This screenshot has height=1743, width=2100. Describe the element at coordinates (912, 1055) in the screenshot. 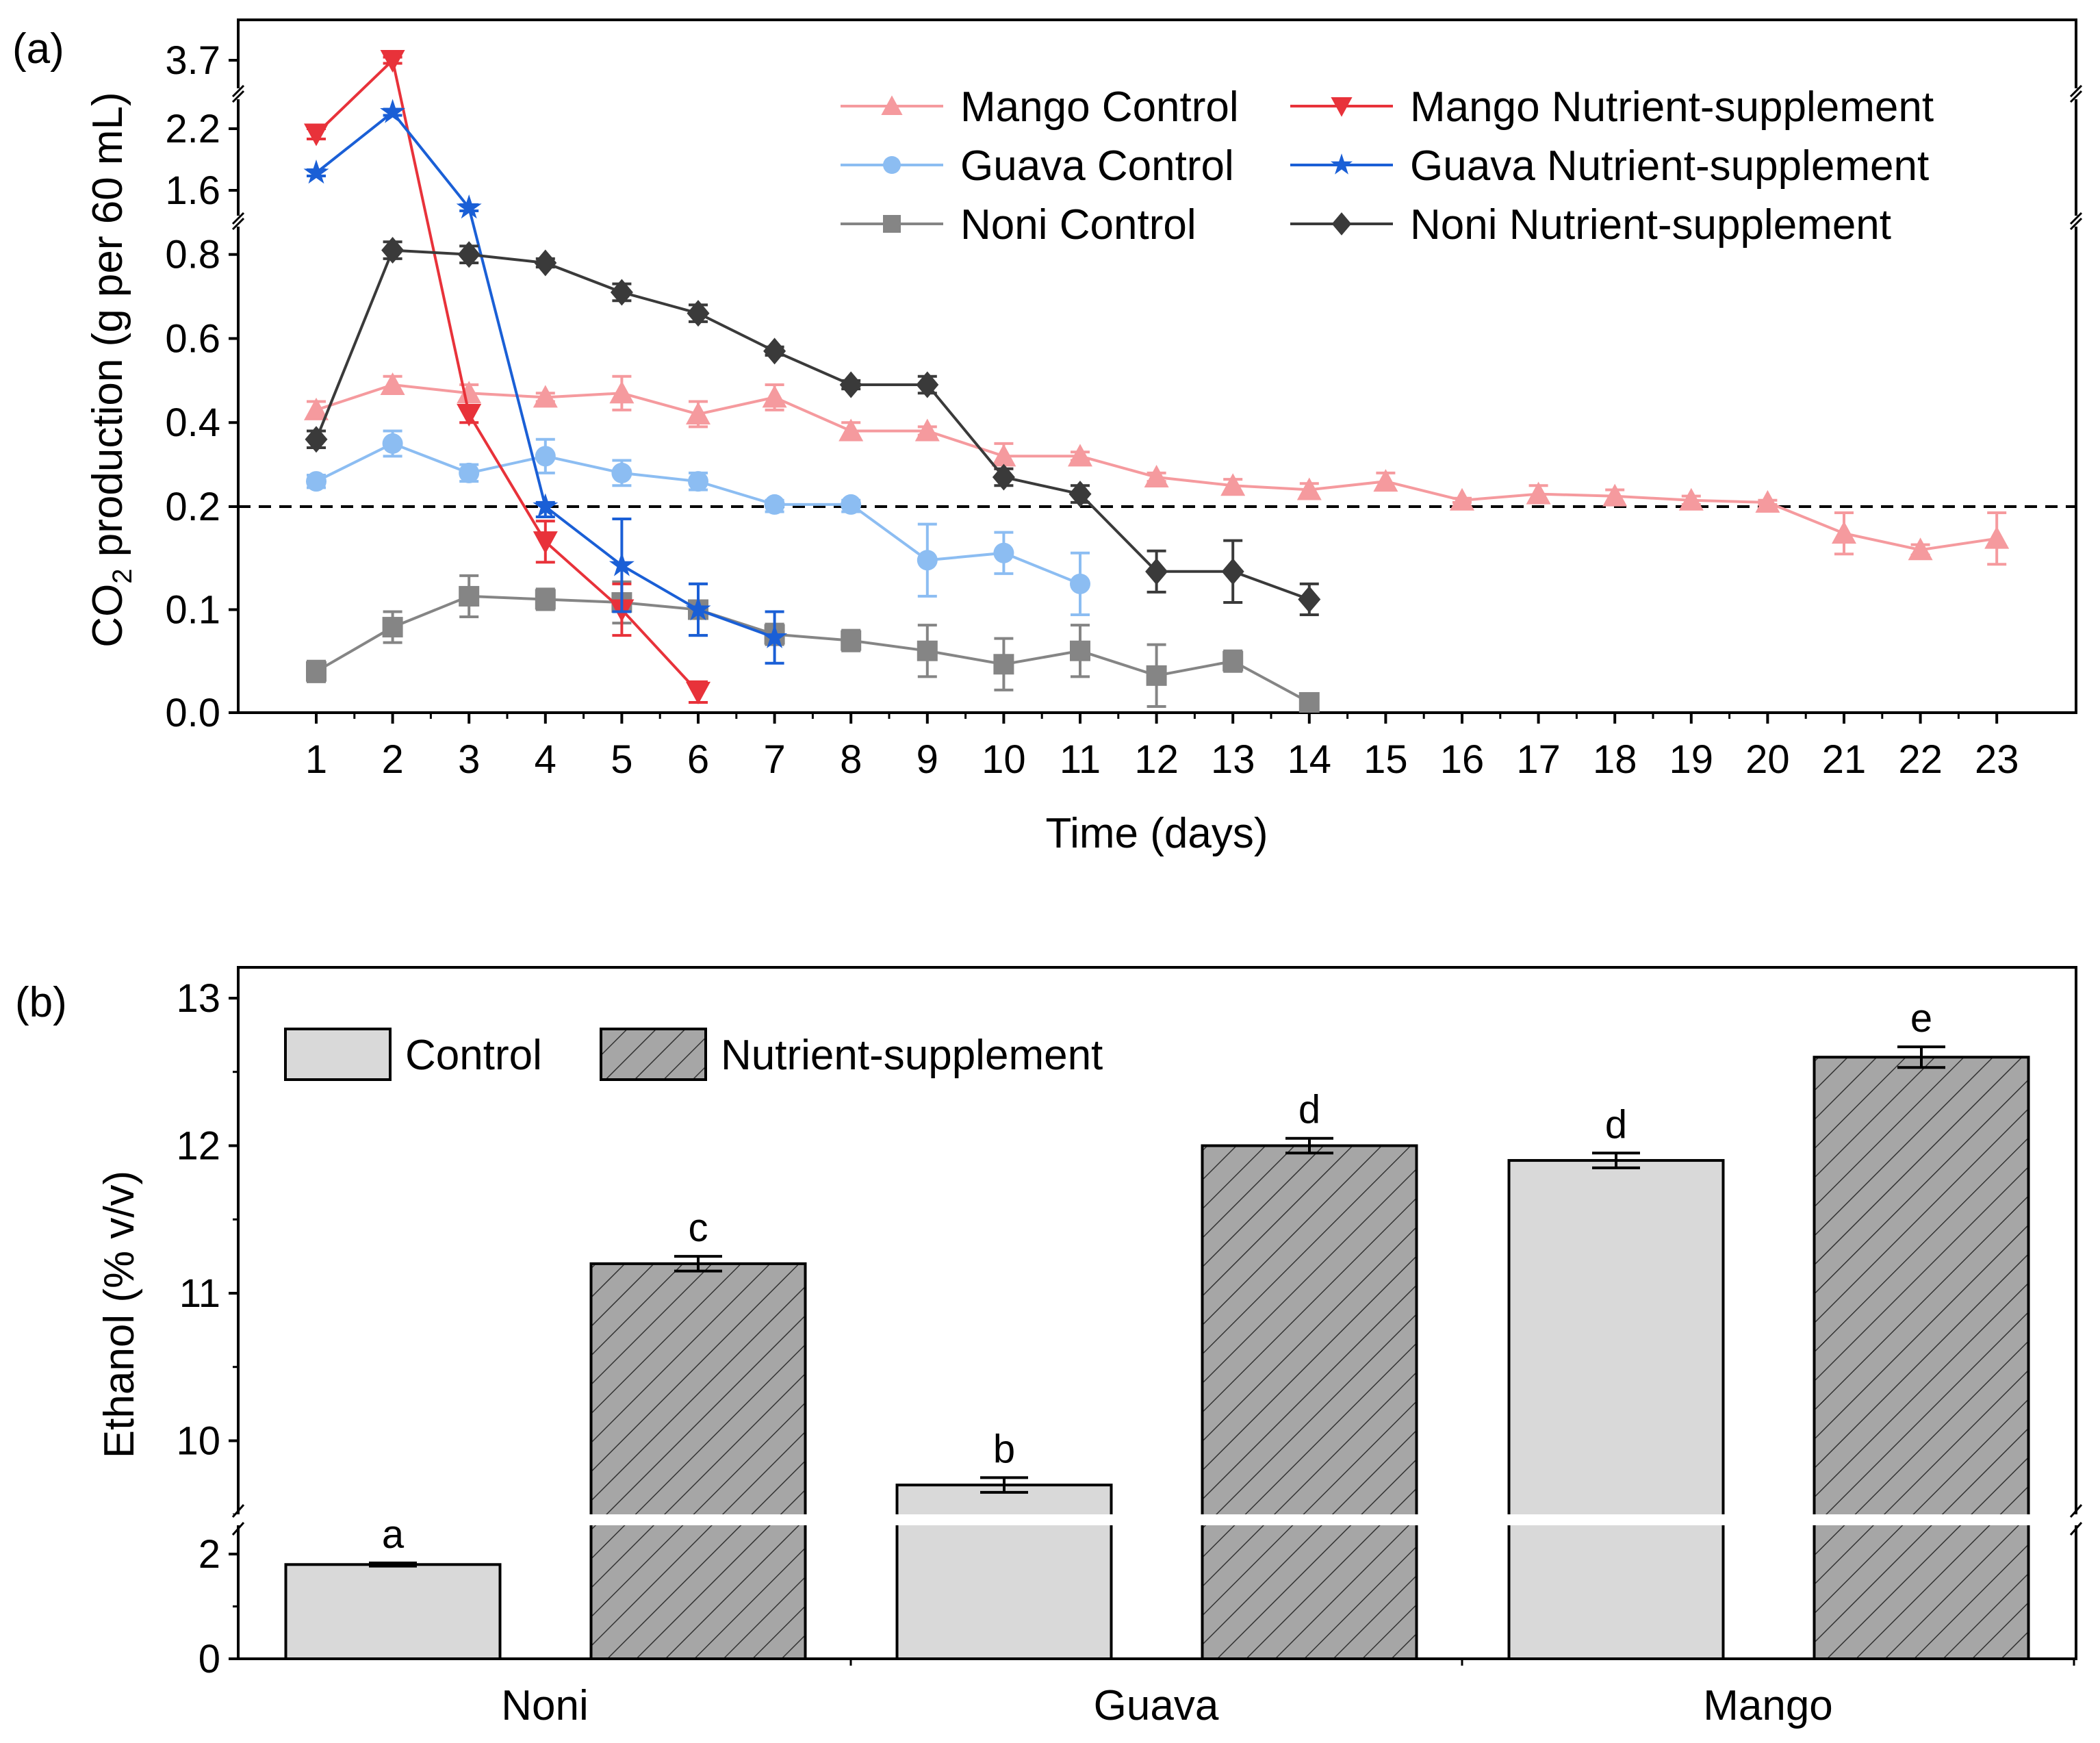

I see `legend-label: Nutrient-supplement` at that location.